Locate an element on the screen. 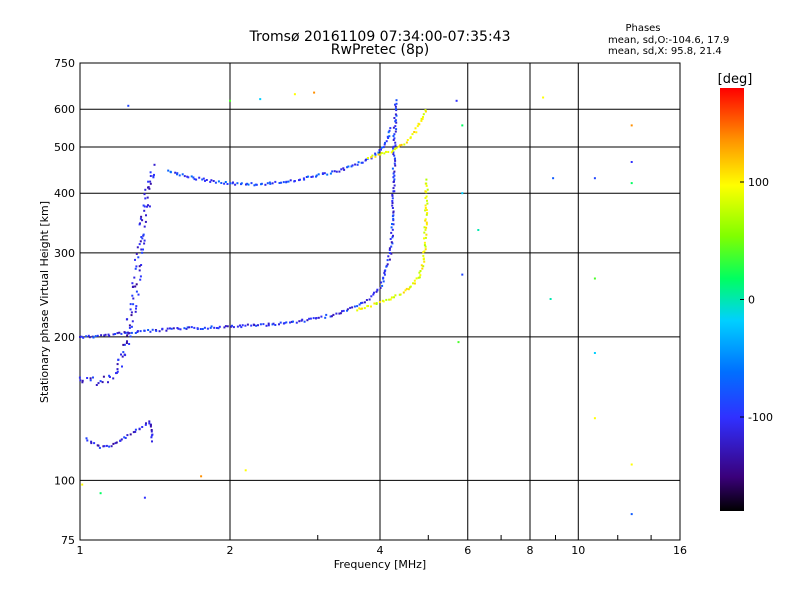 The image size is (800, 600). y-tick-label: 300 is located at coordinates (64, 253).